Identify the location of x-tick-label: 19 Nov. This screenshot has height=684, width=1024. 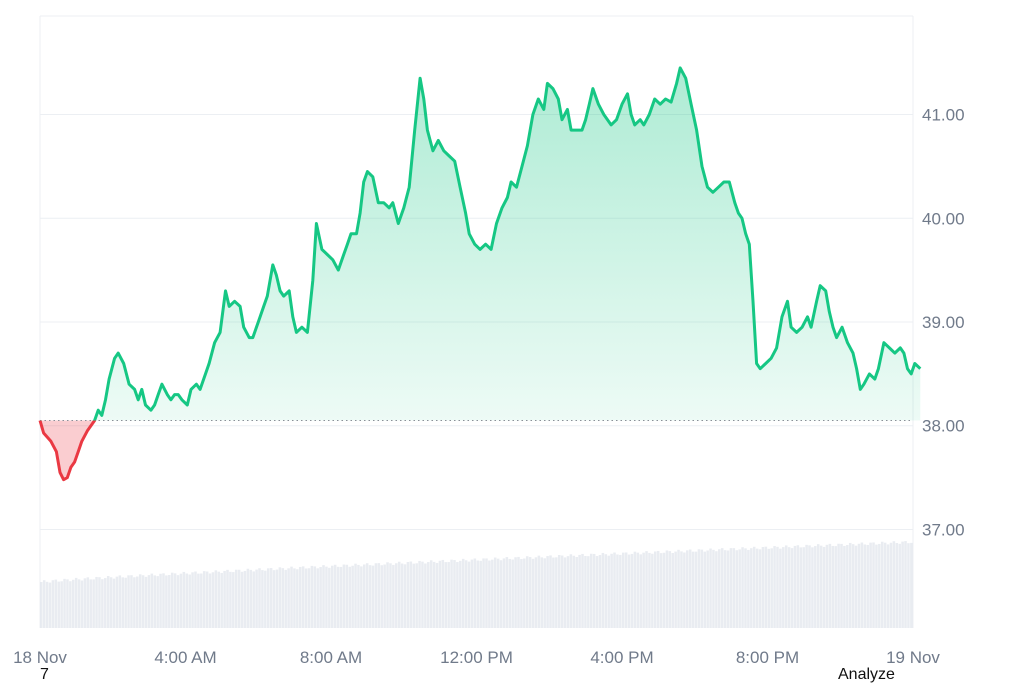
(913, 657).